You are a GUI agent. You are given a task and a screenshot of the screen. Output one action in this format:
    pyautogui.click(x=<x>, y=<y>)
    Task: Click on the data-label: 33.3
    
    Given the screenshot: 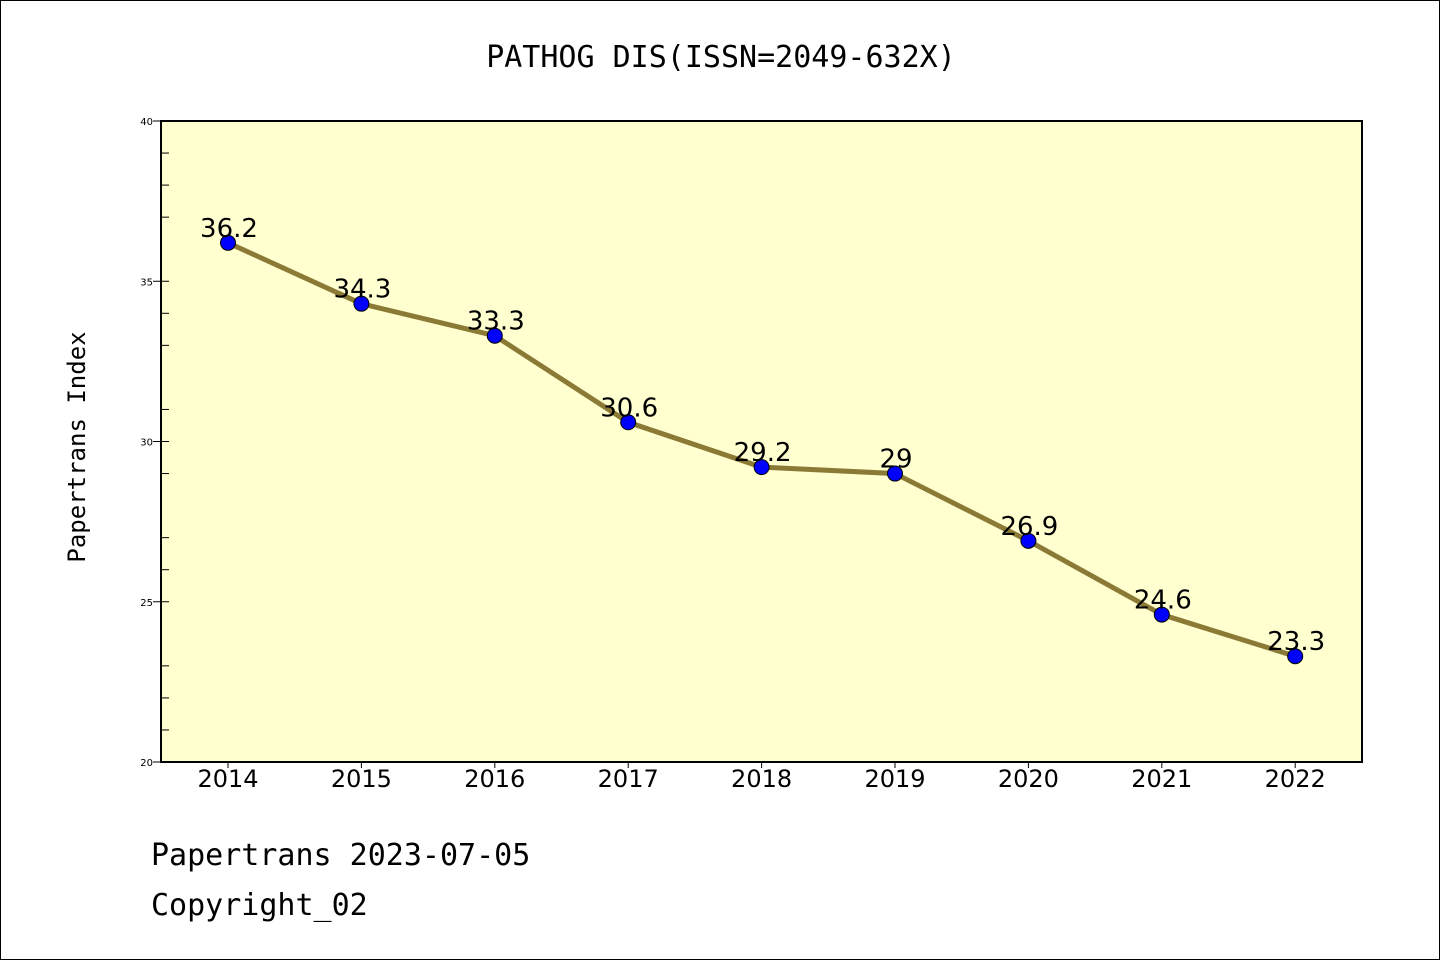 What is the action you would take?
    pyautogui.click(x=496, y=322)
    